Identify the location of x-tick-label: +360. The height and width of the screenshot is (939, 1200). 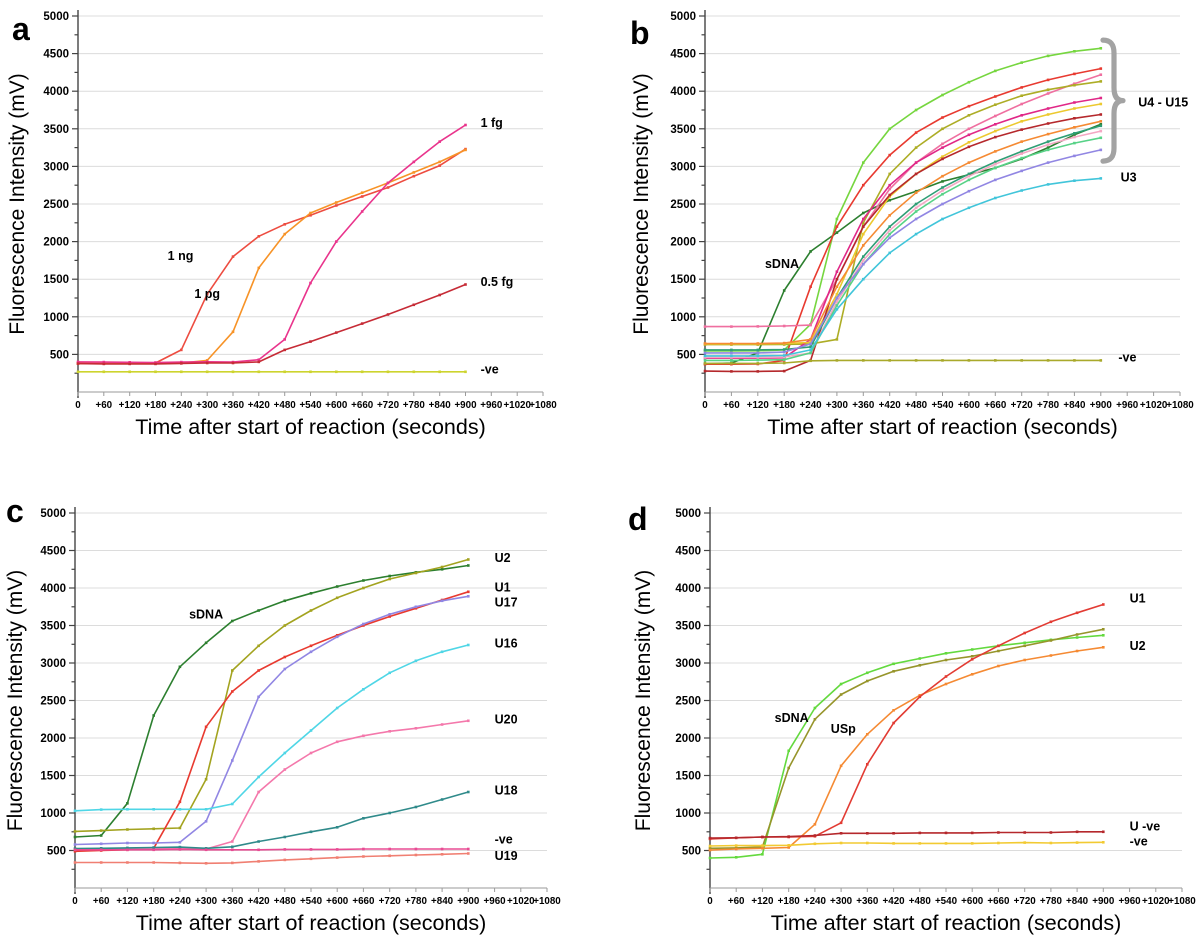
(867, 901).